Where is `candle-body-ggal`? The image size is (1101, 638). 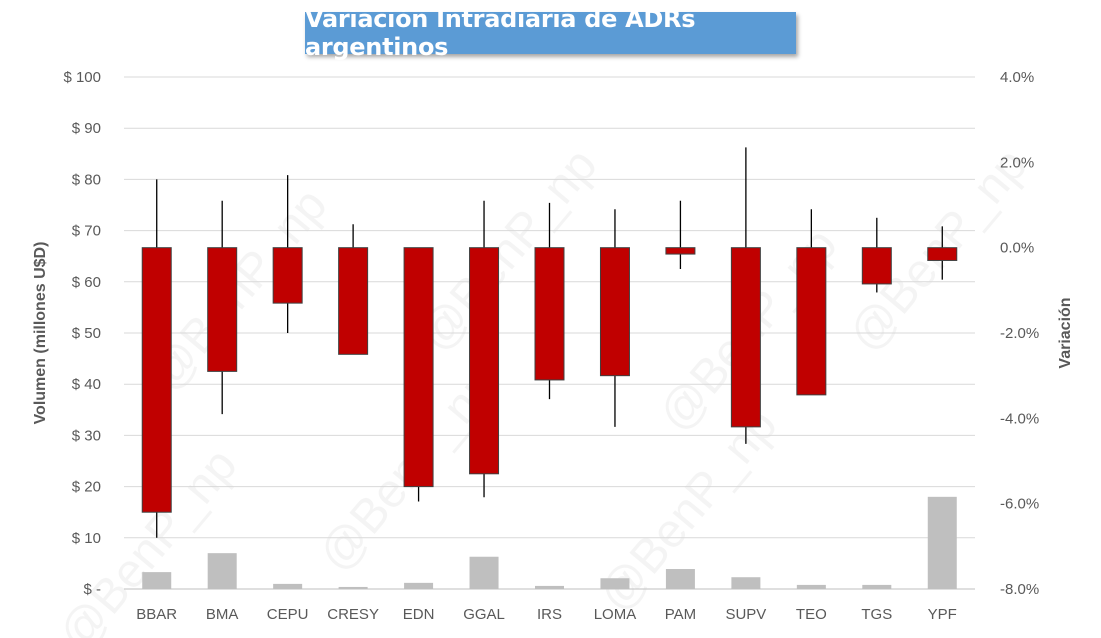
candle-body-ggal is located at coordinates (484, 361).